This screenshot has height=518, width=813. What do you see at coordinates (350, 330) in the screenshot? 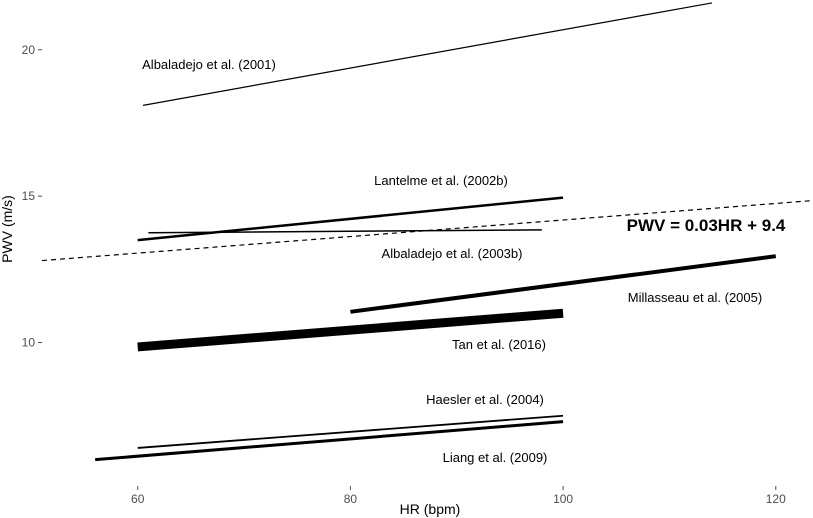
I see `series-line-tan-et-al-2016` at bounding box center [350, 330].